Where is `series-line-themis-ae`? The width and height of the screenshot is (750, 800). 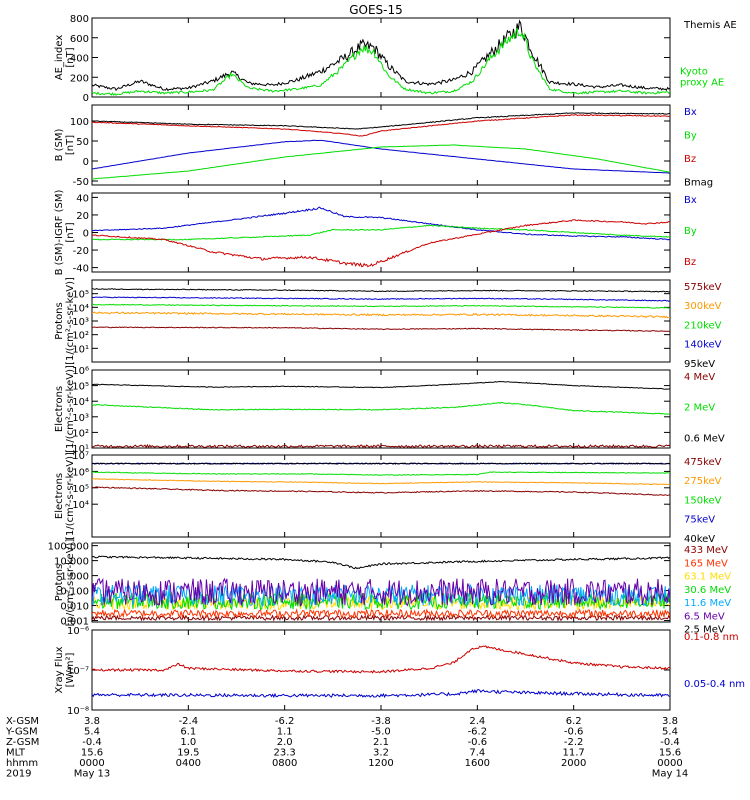 series-line-themis-ae is located at coordinates (381, 55).